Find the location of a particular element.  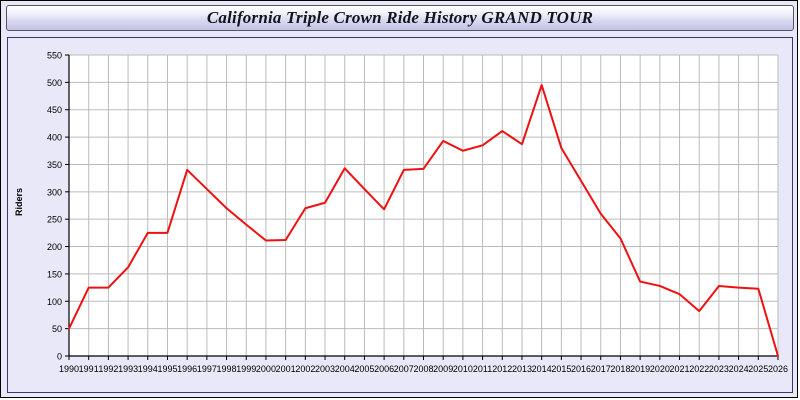

svg-text: 1990 is located at coordinates (69, 369).